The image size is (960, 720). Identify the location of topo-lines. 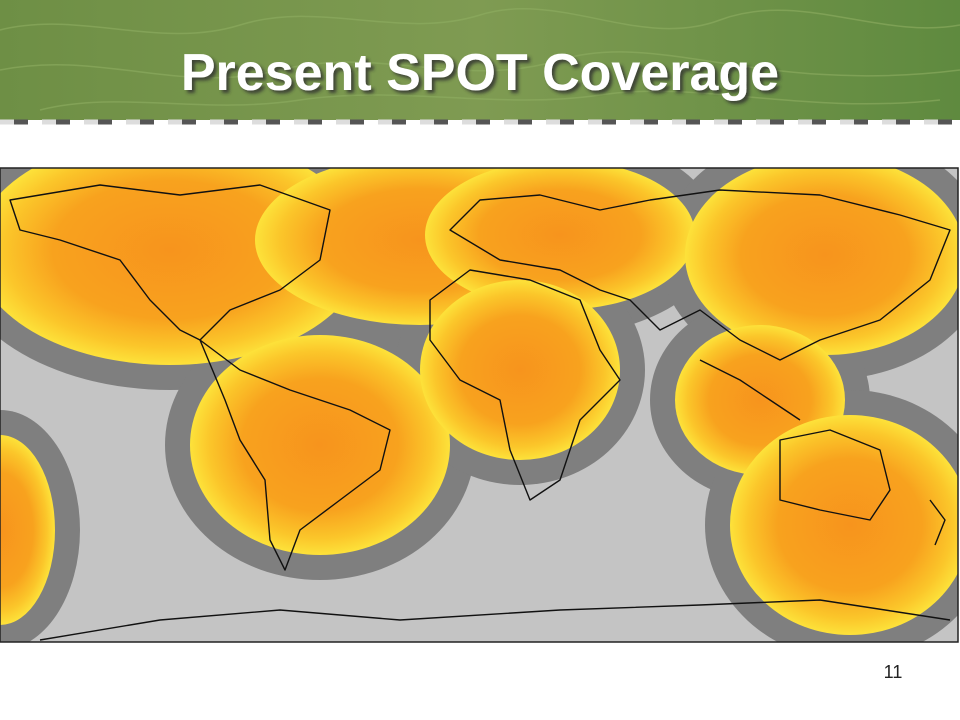
(480, 59).